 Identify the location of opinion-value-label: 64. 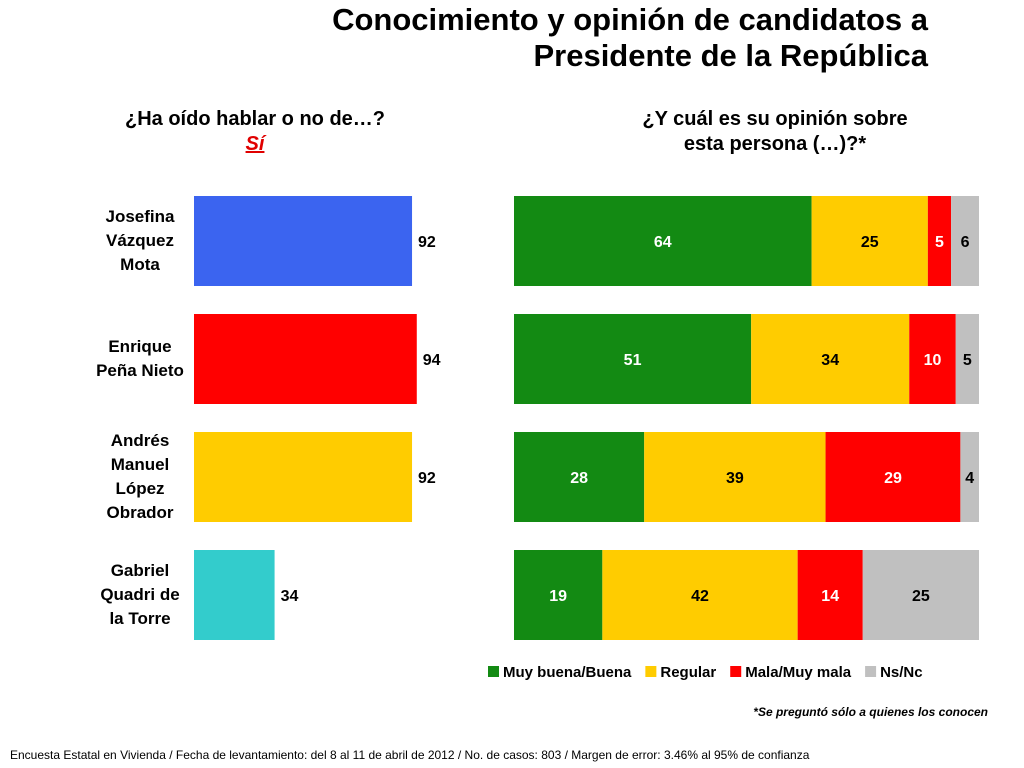
(663, 242).